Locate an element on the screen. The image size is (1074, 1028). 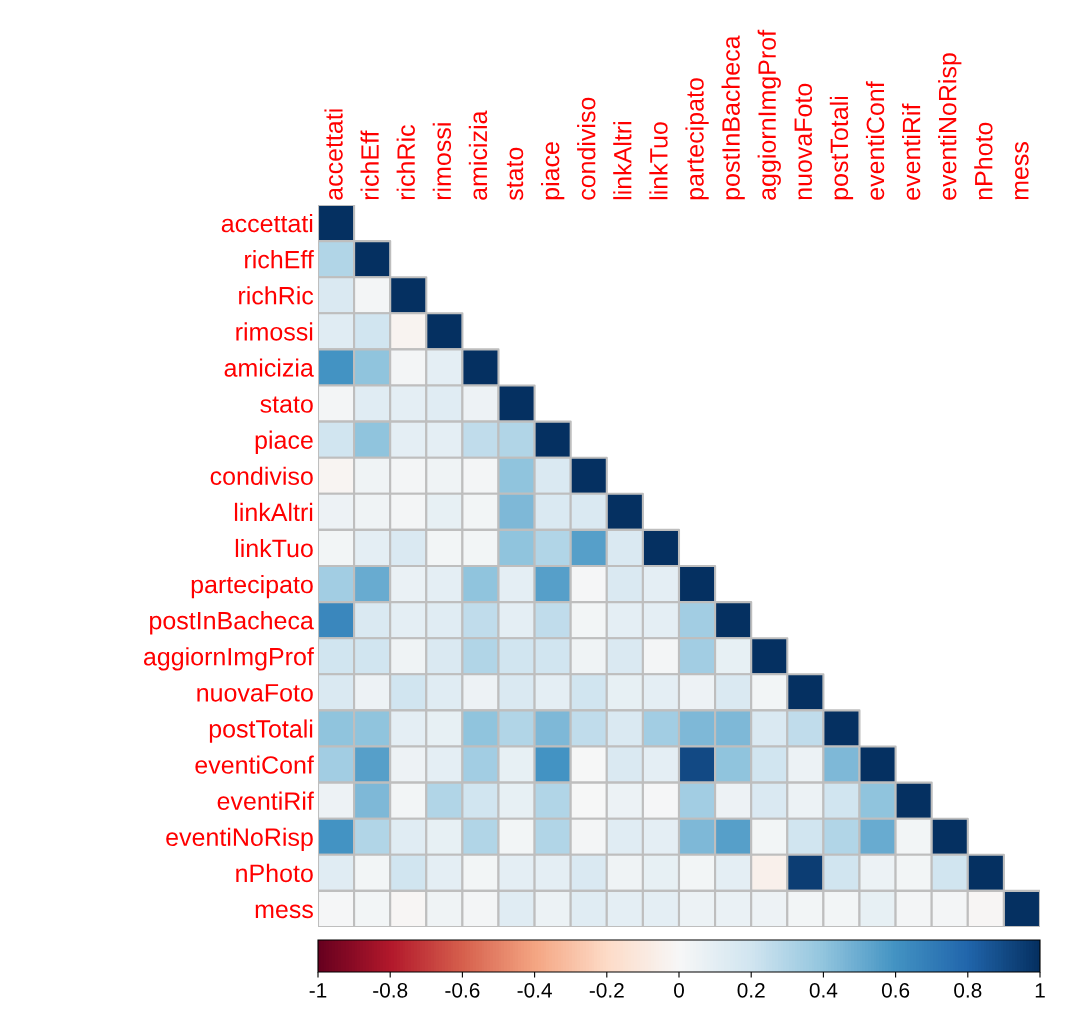
y-tick-label: nuovaFoto is located at coordinates (255, 693).